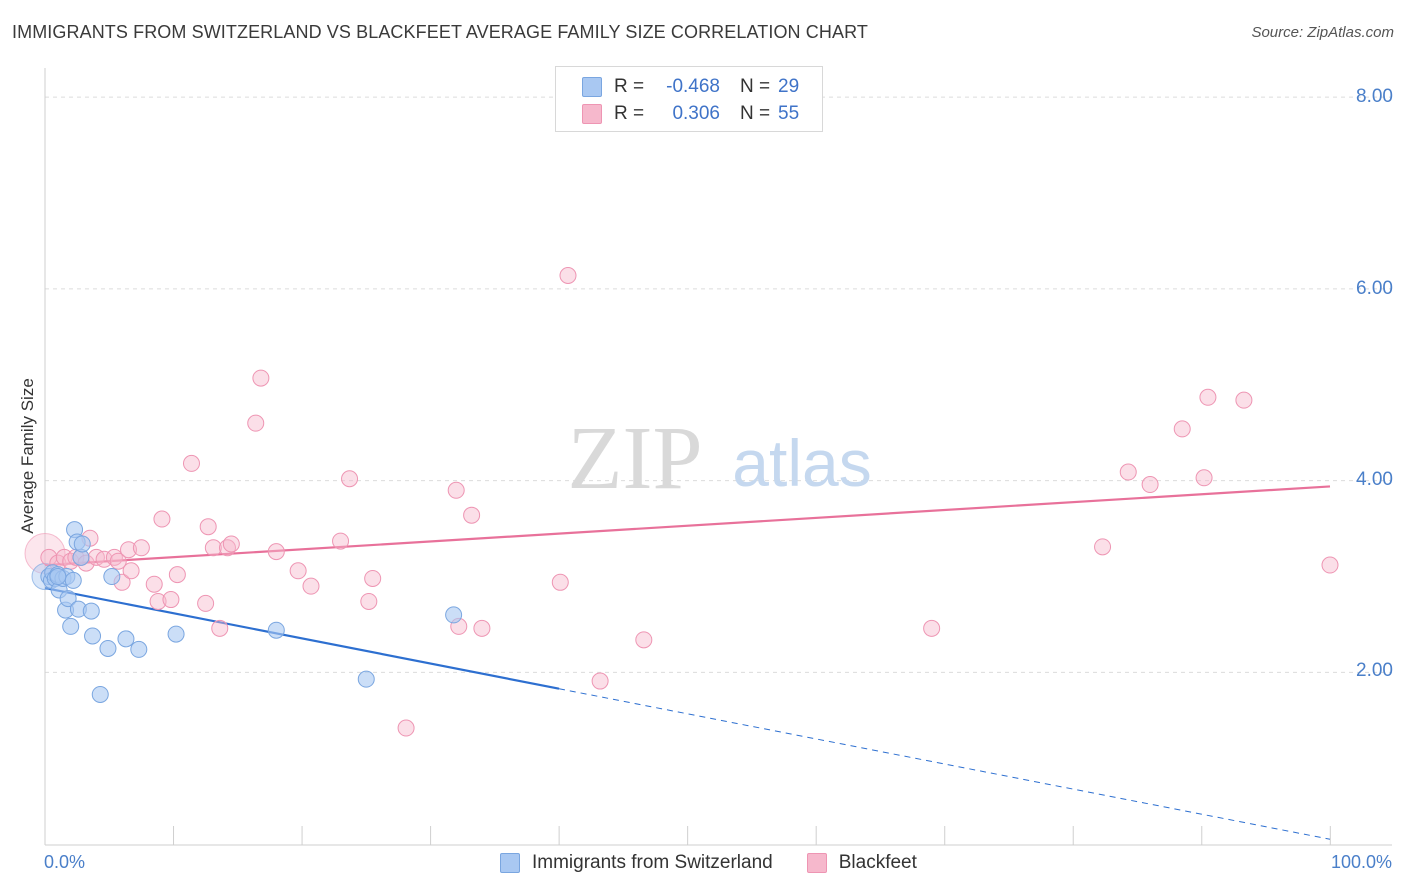  Describe the element at coordinates (1374, 479) in the screenshot. I see `y-tick-label-4: 4.00` at that location.